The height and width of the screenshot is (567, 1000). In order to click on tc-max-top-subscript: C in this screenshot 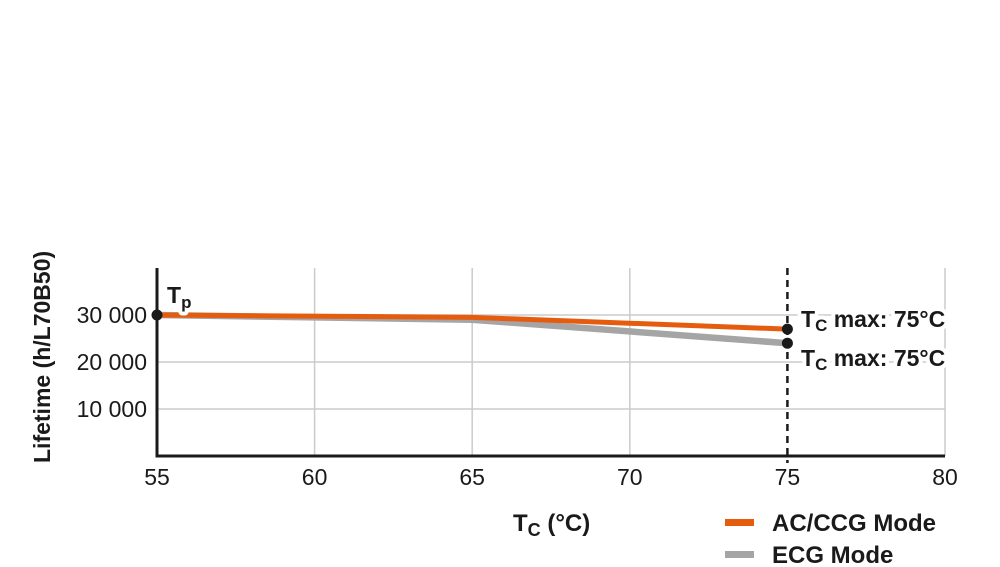, I will do `click(821, 325)`.